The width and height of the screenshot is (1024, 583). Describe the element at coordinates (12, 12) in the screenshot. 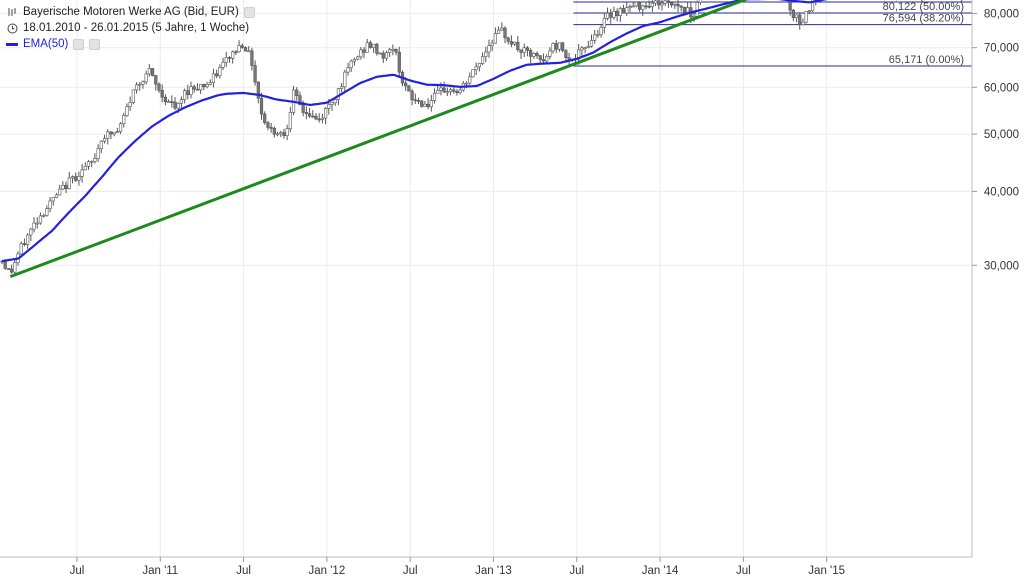

I see `candlestick-icon` at that location.